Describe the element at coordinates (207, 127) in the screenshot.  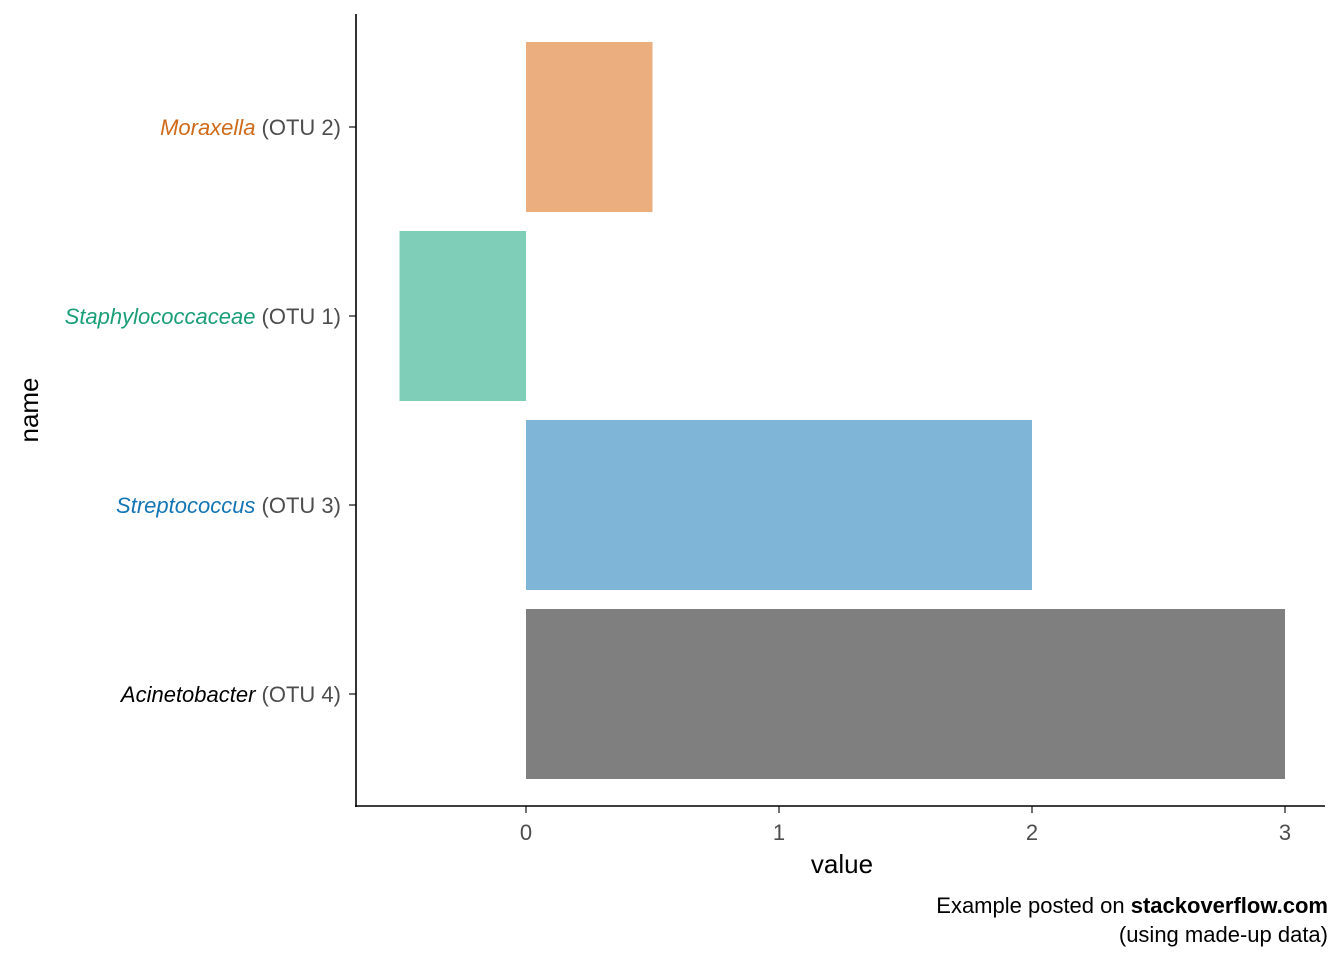
I see `y-tick-genus: Moraxella` at that location.